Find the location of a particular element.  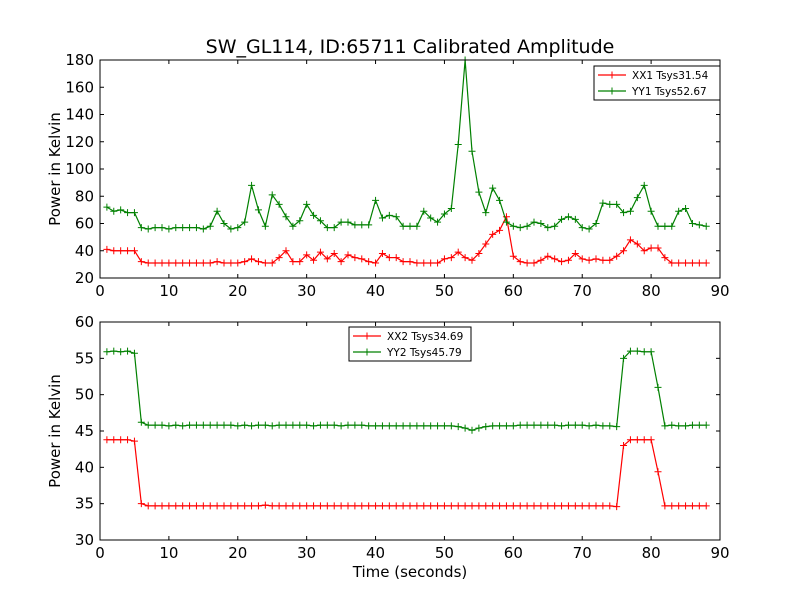

x-tick-label: 0 is located at coordinates (100, 553).